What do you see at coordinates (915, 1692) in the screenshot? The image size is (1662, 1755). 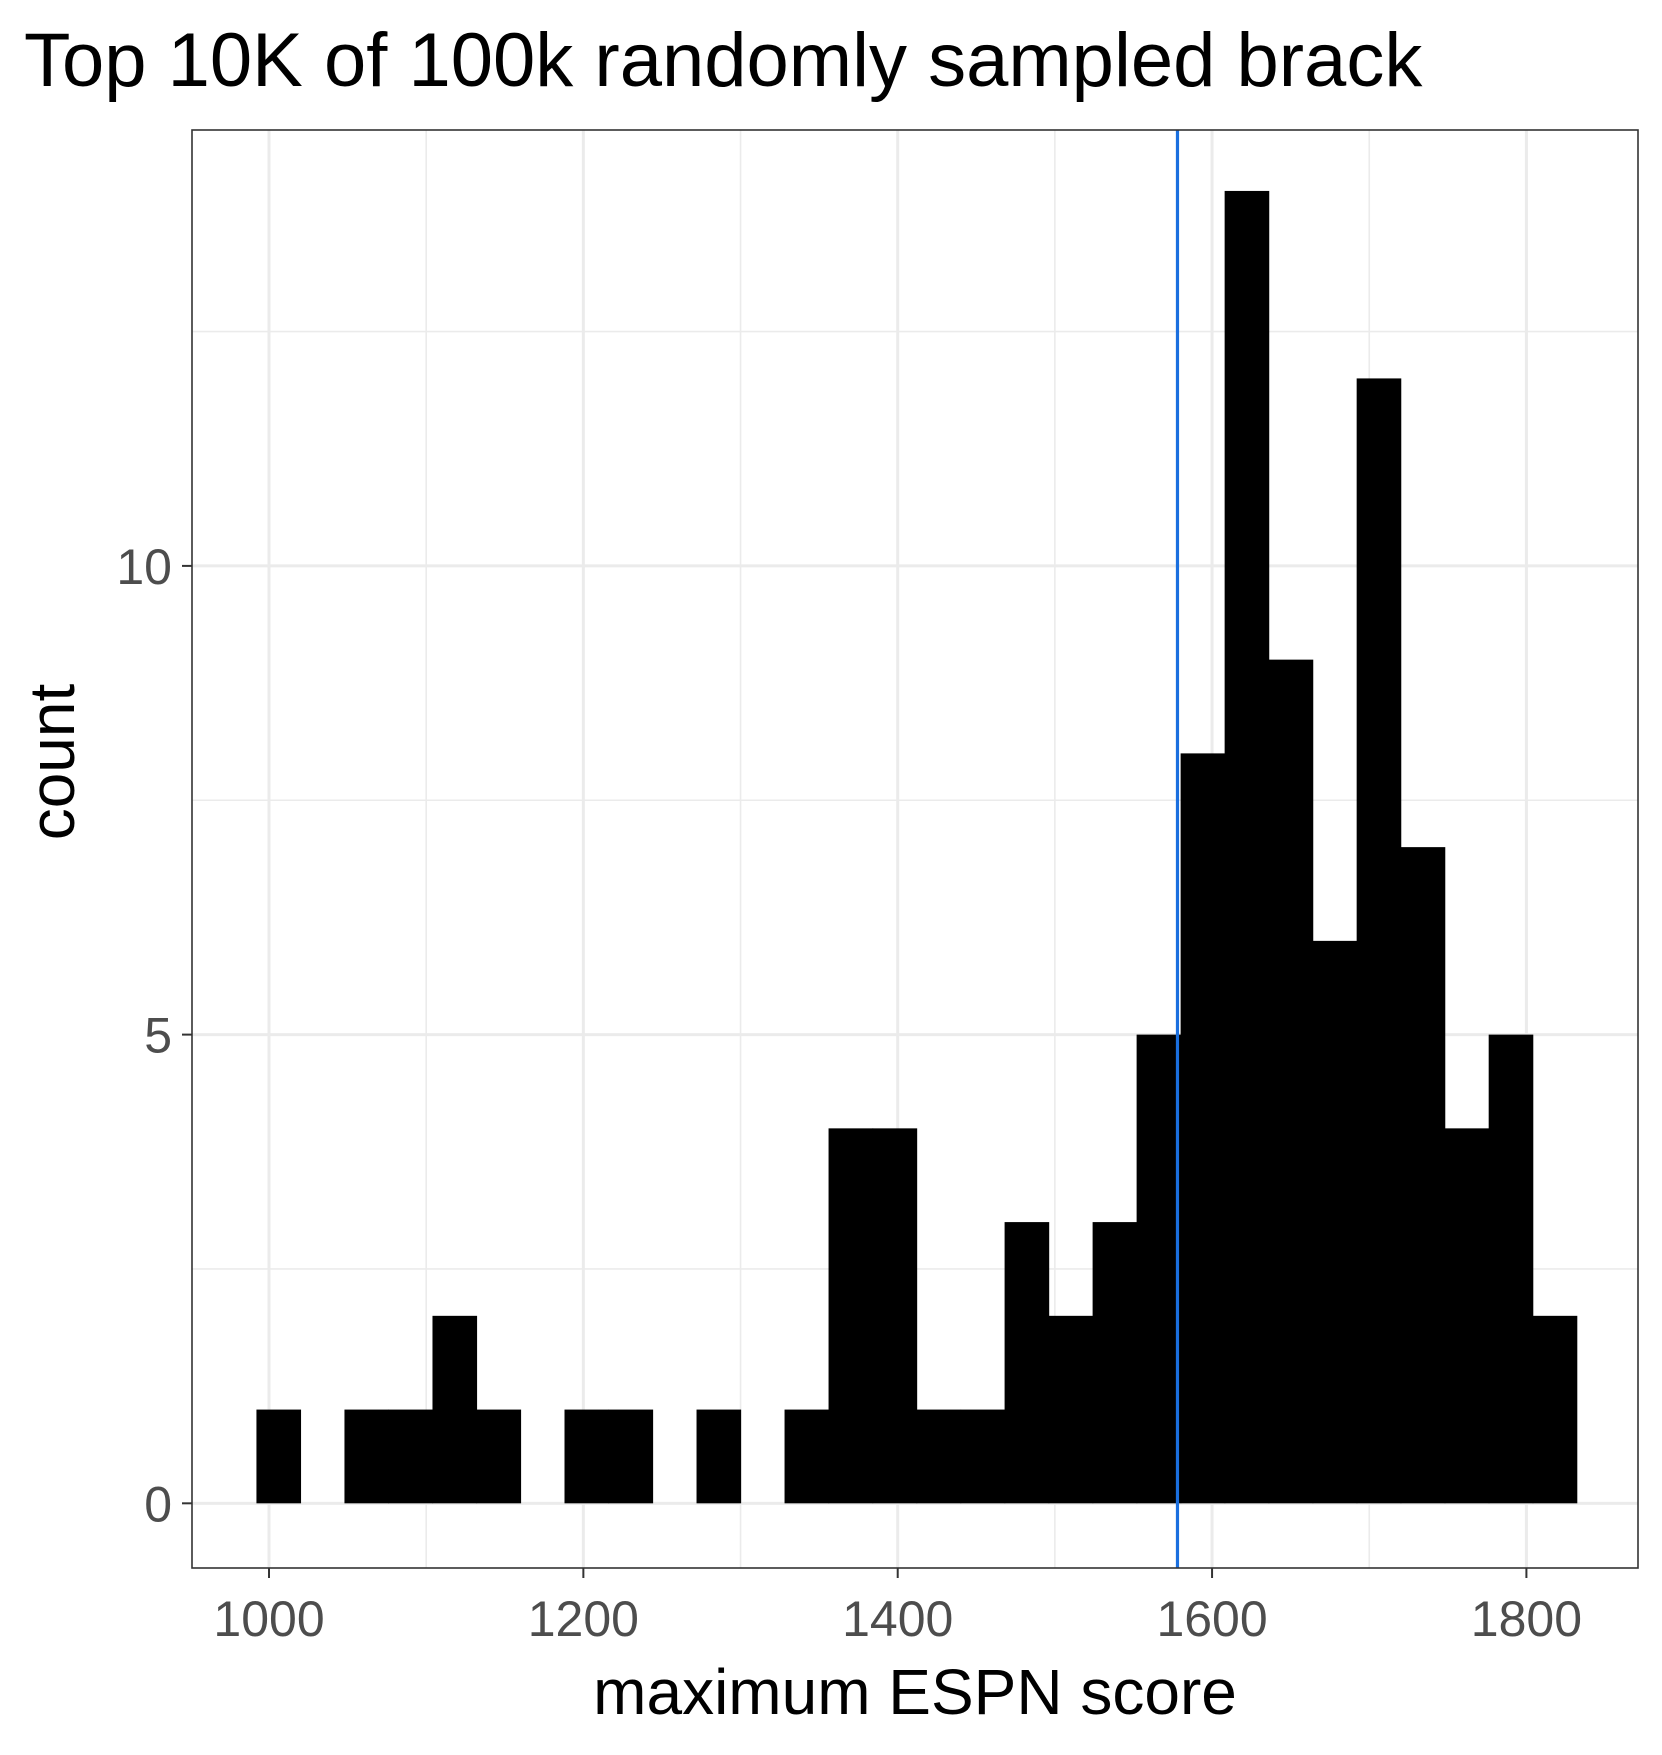 I see `x-axis-title: maximum ESPN score` at bounding box center [915, 1692].